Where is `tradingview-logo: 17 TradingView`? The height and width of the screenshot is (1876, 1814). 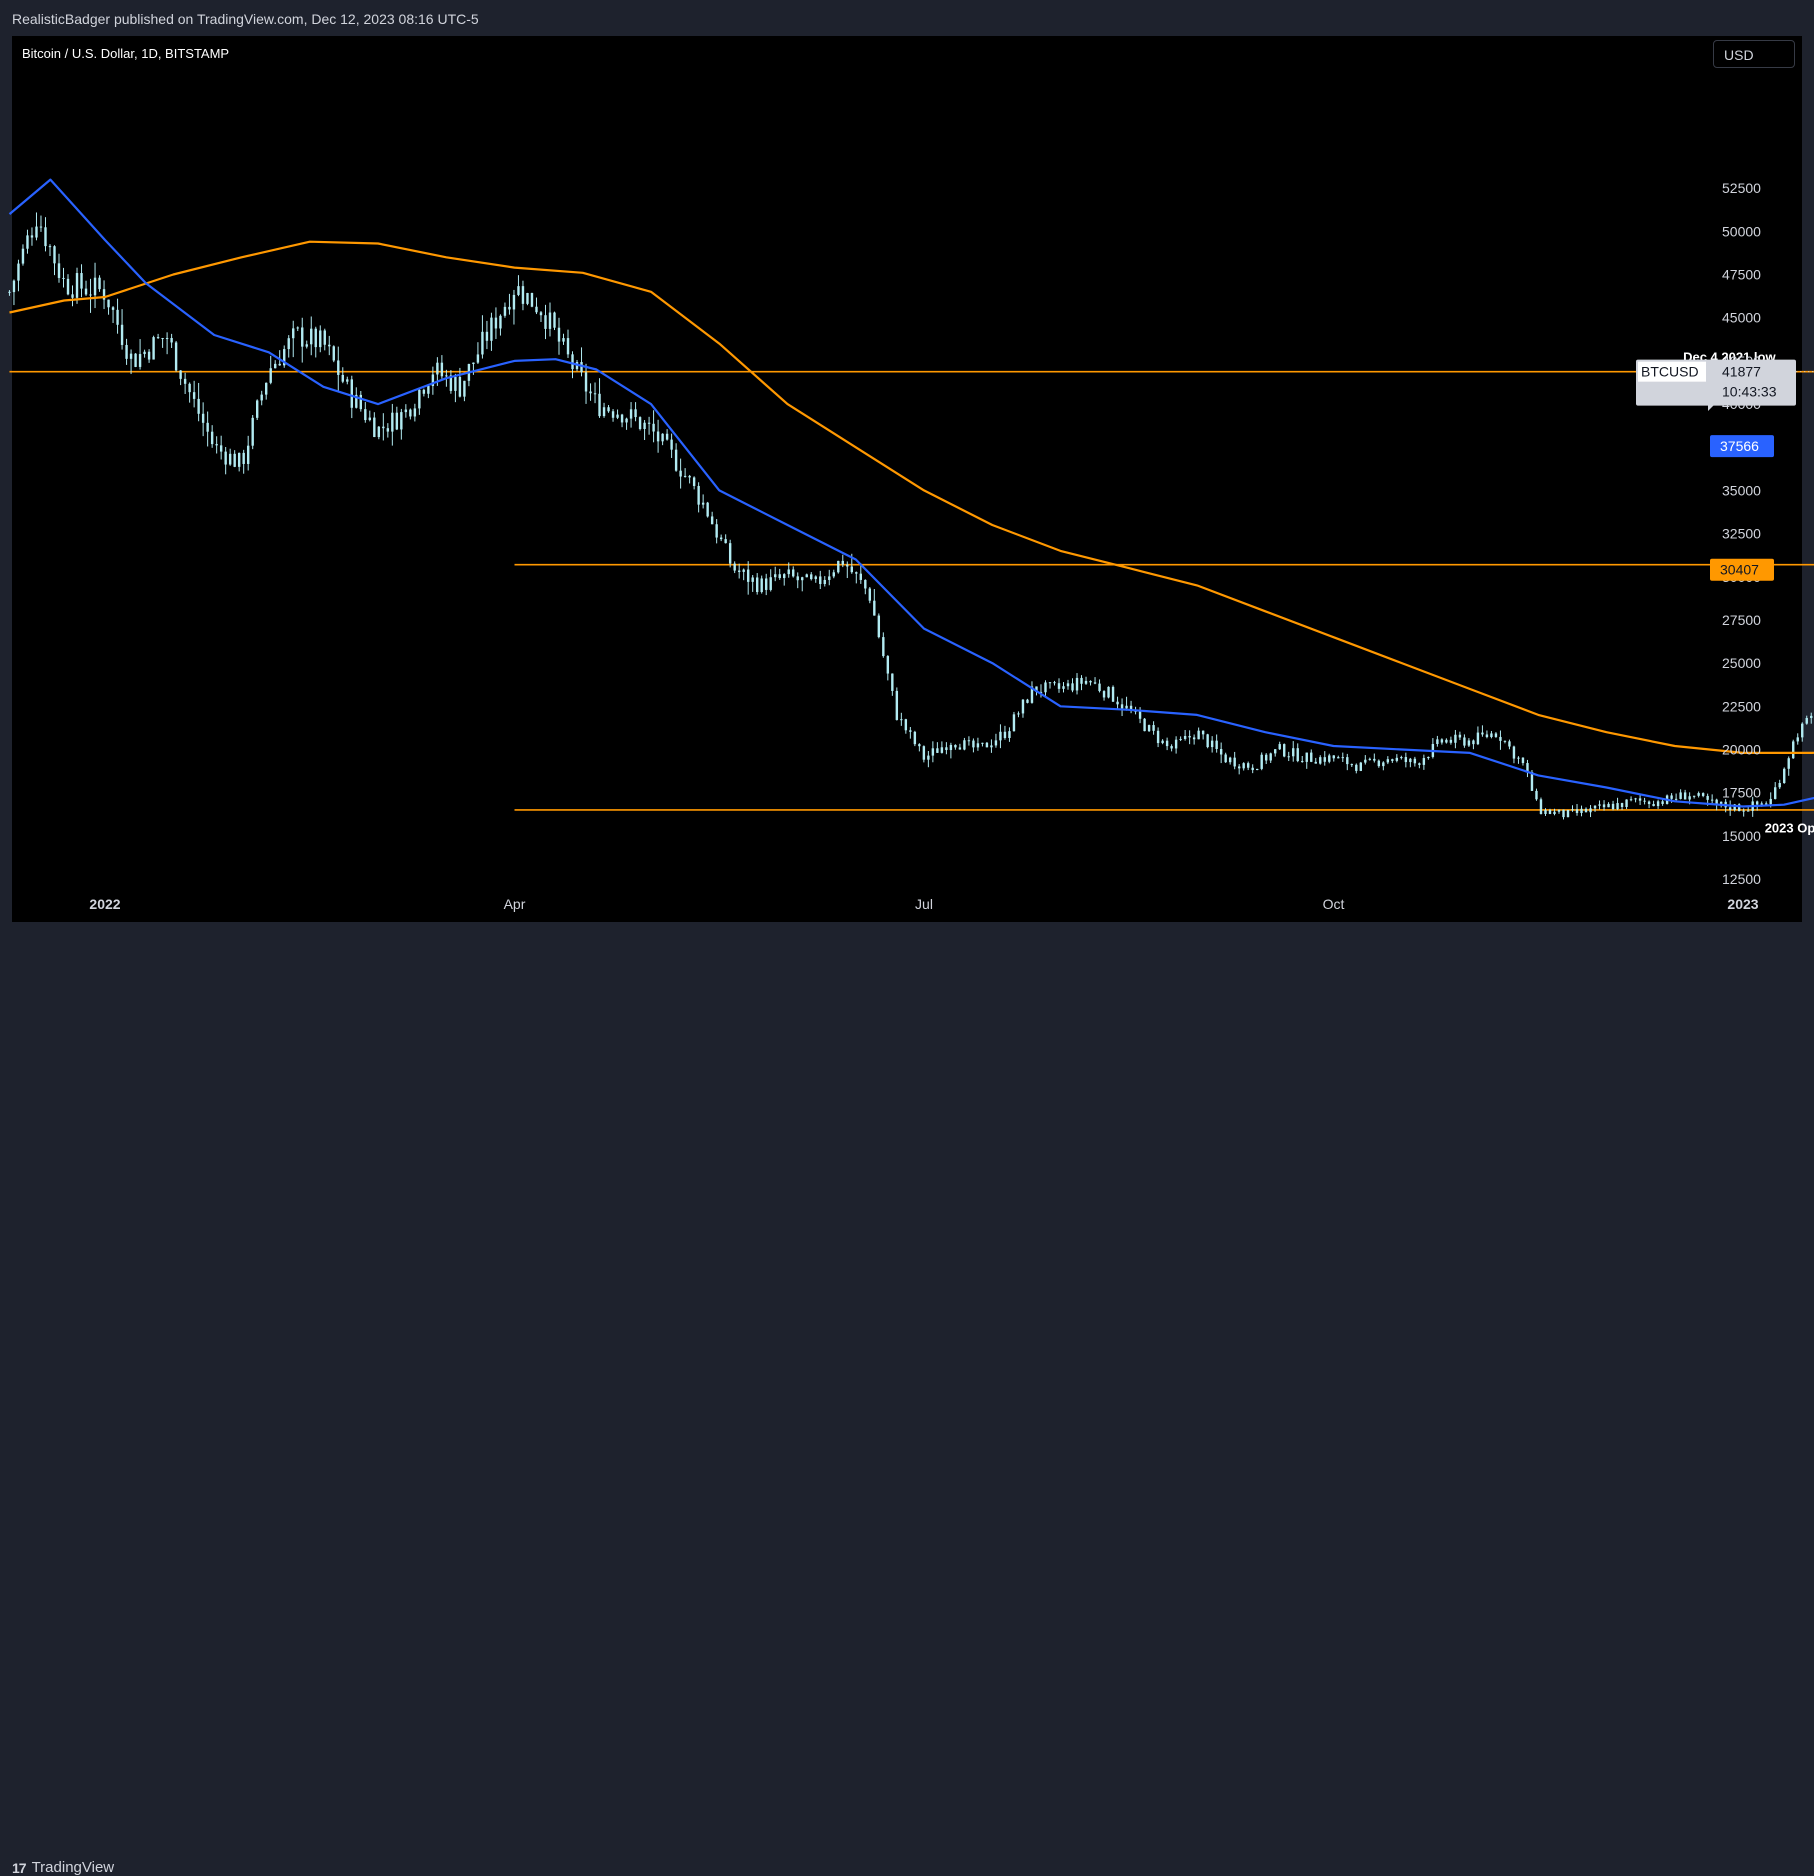 tradingview-logo: 17 TradingView is located at coordinates (63, 1867).